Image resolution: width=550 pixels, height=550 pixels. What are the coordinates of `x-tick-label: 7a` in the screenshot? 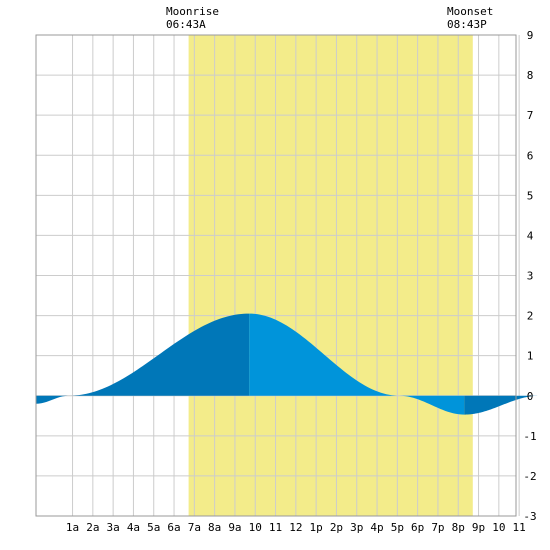 It's located at (194, 527).